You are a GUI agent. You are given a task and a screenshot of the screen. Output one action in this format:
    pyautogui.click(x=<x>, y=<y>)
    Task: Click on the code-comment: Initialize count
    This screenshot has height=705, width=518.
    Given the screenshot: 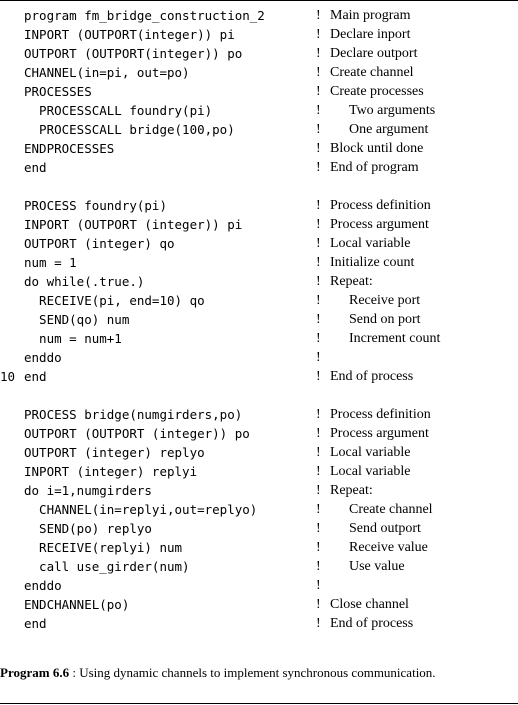 What is the action you would take?
    pyautogui.click(x=372, y=262)
    